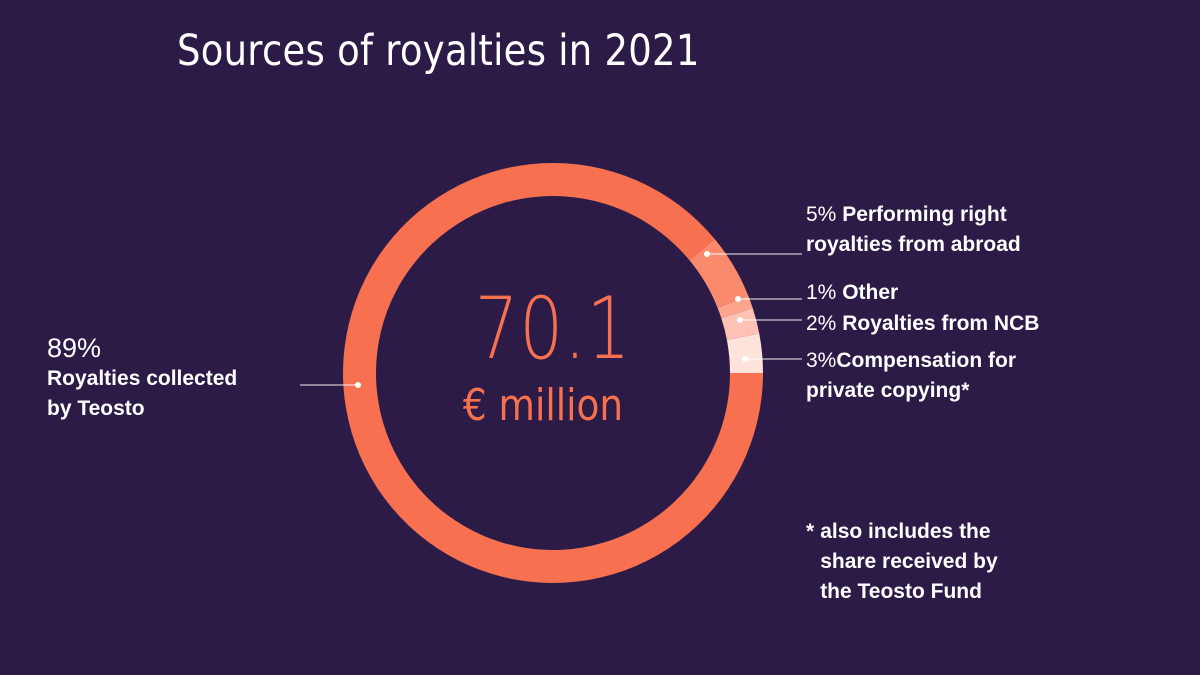 The height and width of the screenshot is (675, 1200). Describe the element at coordinates (707, 254) in the screenshot. I see `leader-dot-abroad` at that location.